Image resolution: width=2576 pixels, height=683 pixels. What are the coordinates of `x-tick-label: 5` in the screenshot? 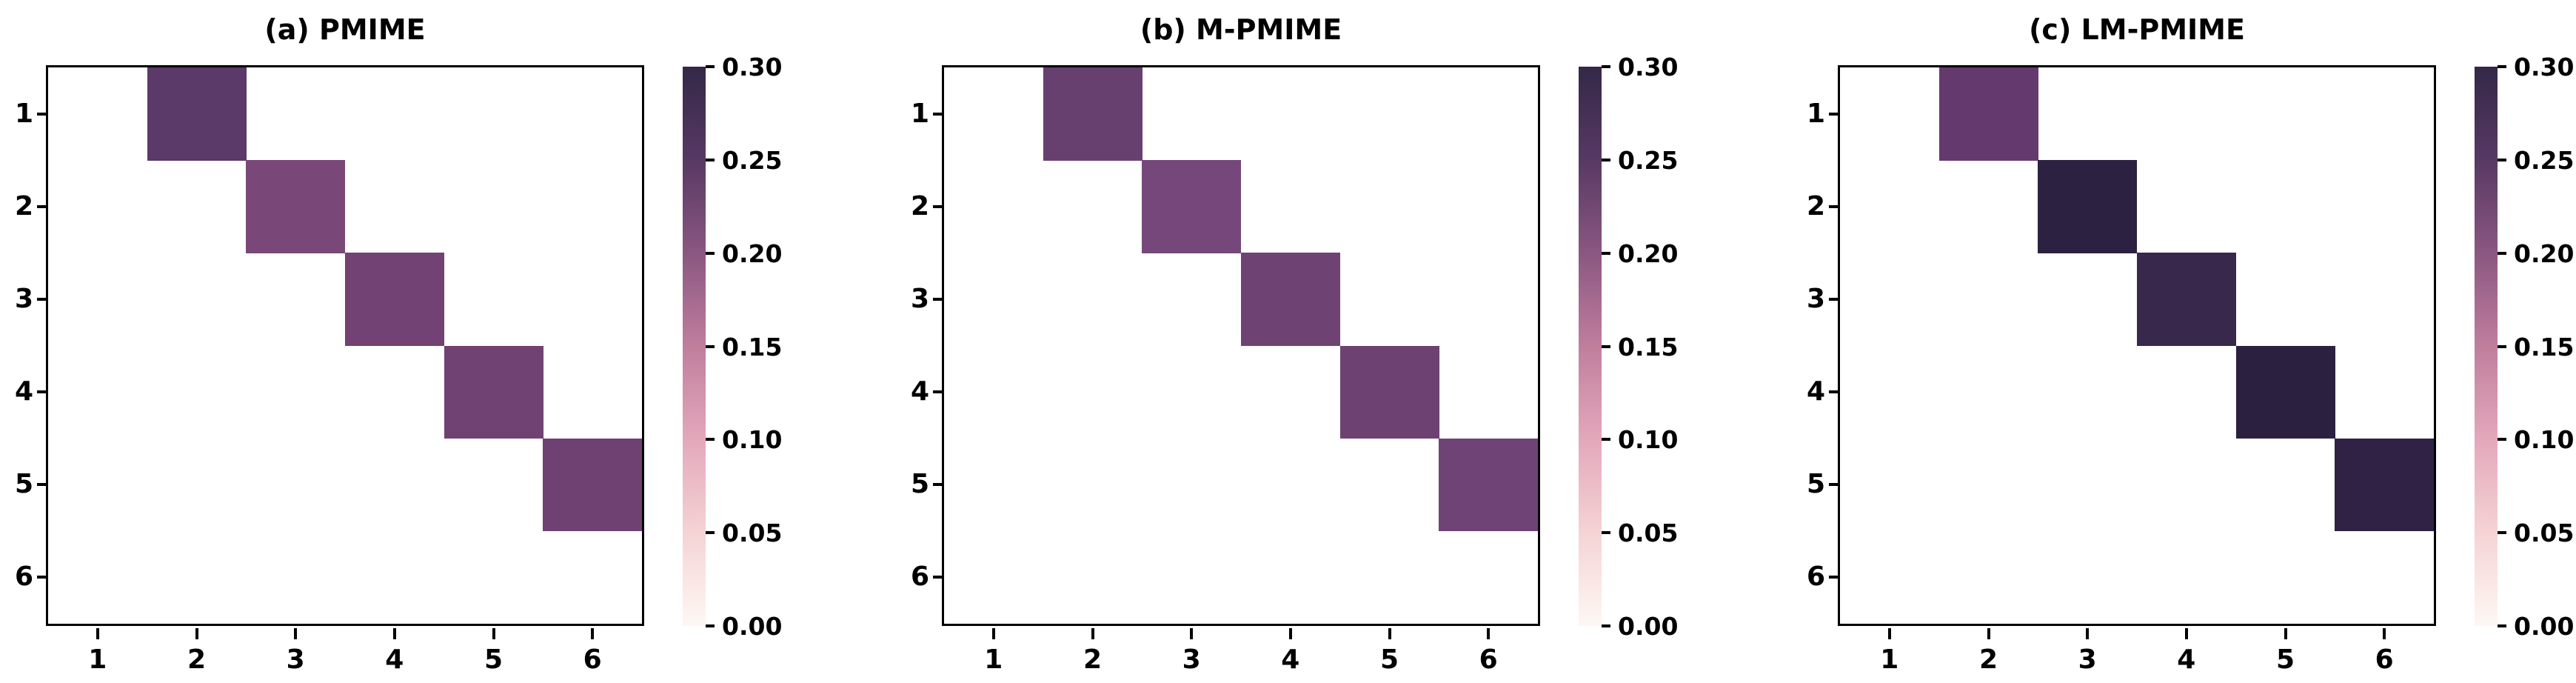 It's located at (494, 660).